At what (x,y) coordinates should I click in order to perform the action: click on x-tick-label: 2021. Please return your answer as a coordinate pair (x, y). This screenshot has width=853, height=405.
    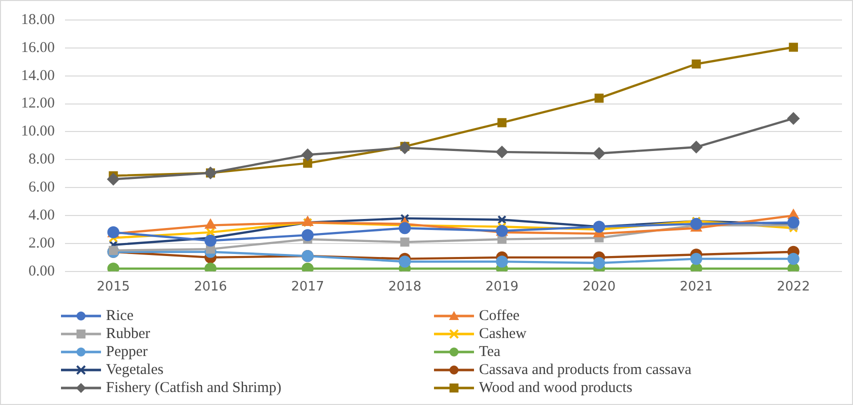
    Looking at the image, I should click on (696, 287).